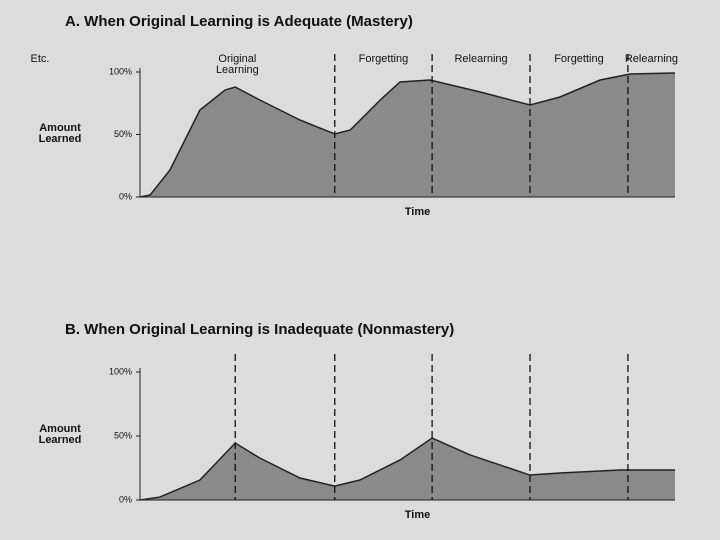 This screenshot has width=720, height=540. I want to click on area-fill, so click(407, 469).